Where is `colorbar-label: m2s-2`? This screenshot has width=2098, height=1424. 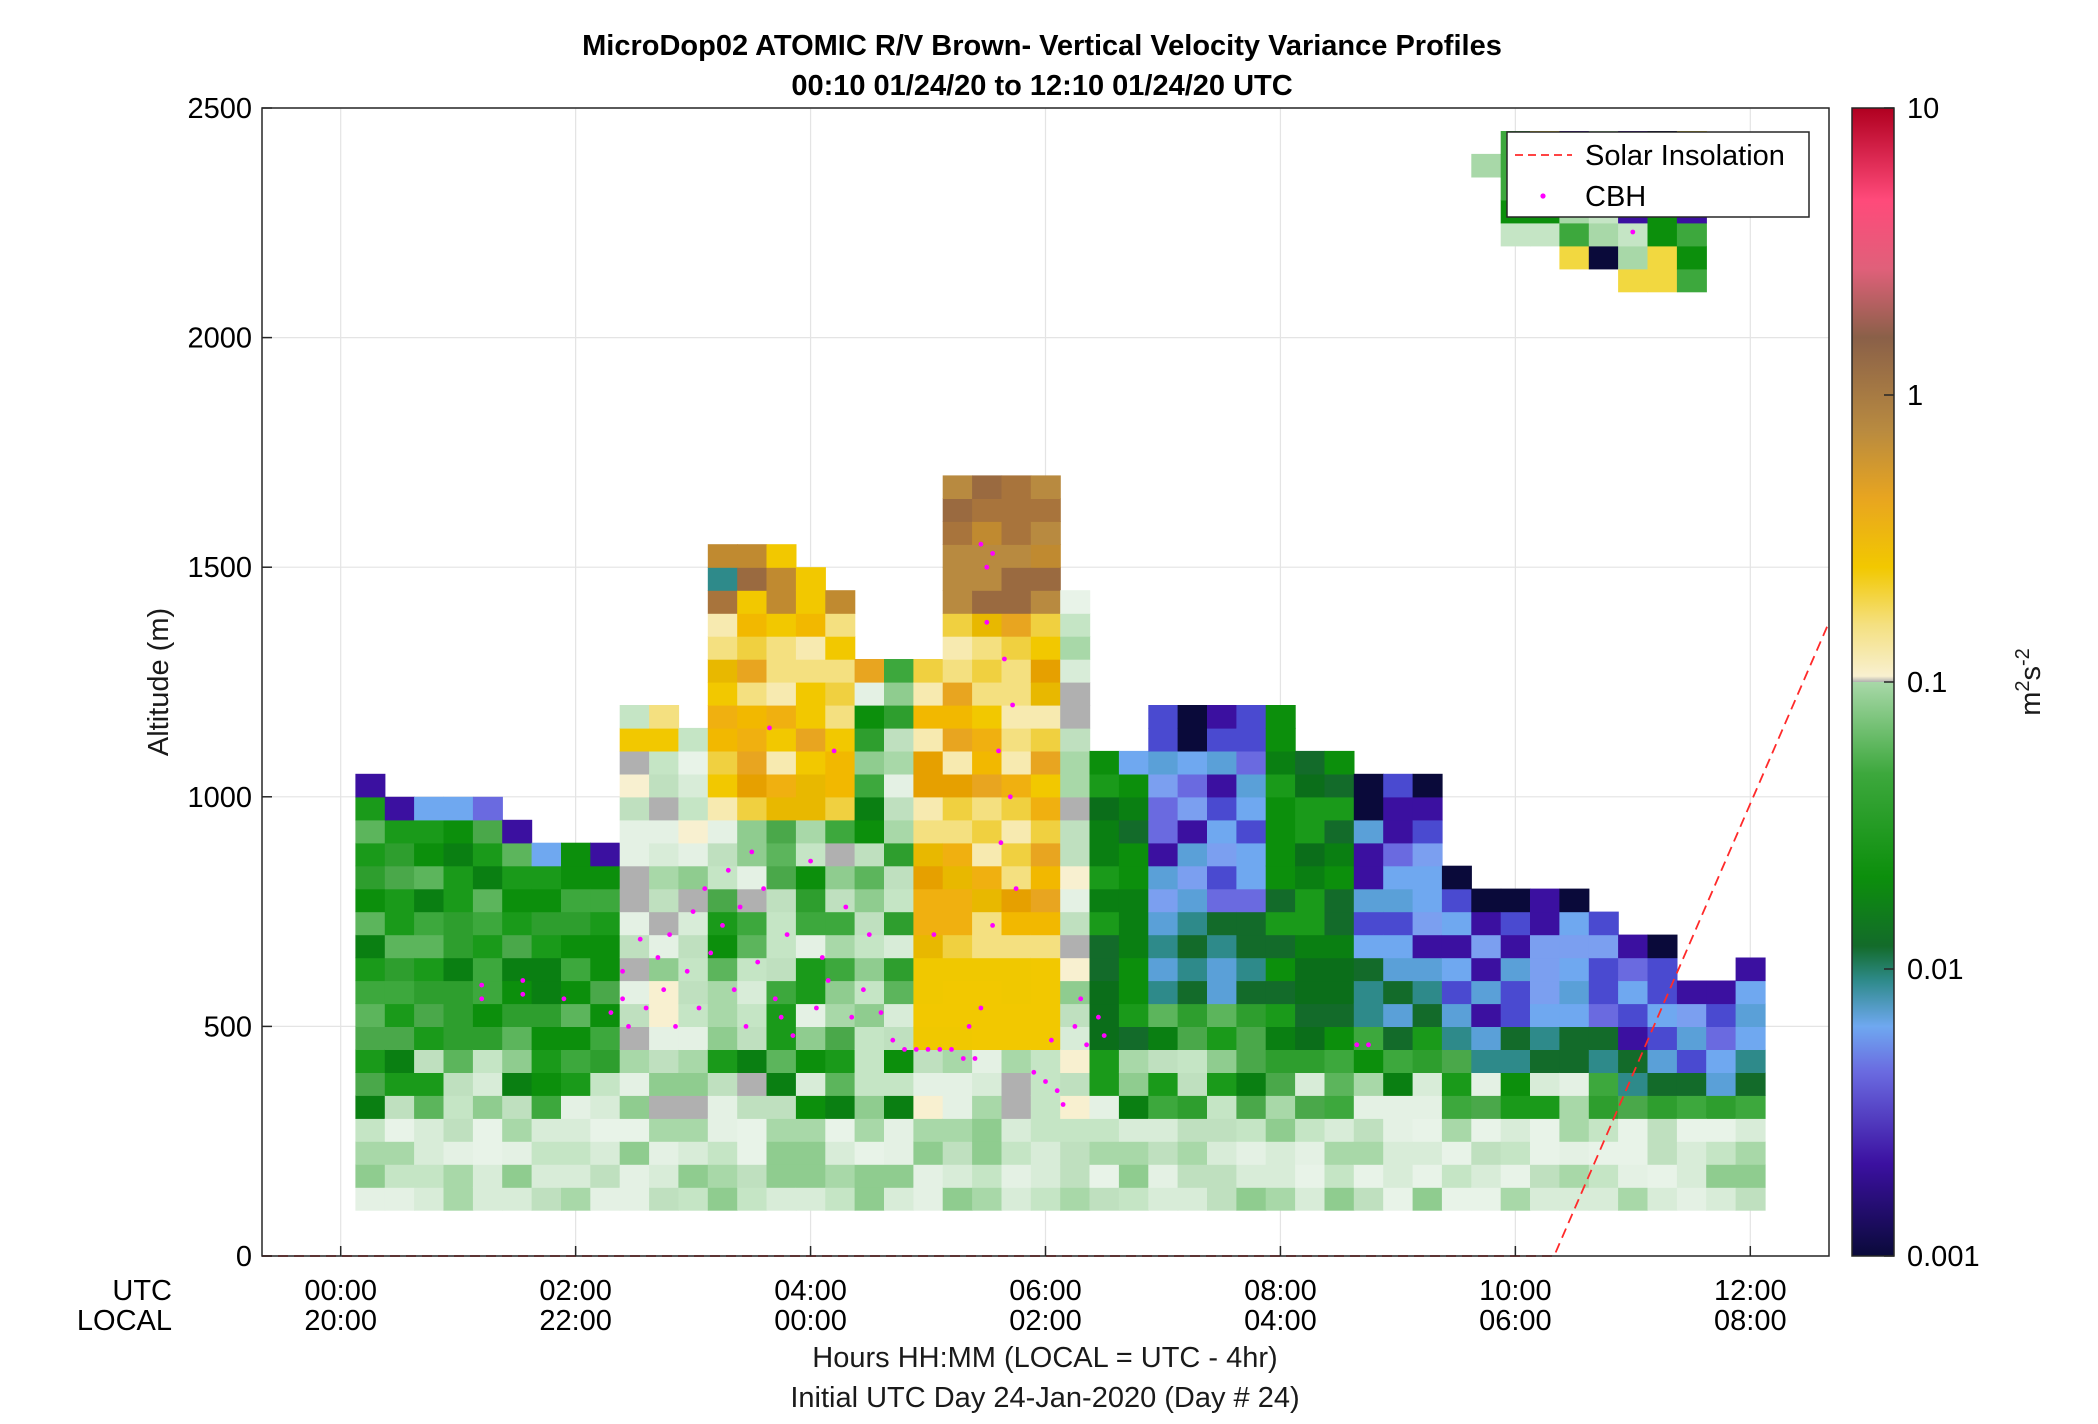
colorbar-label: m2s-2 is located at coordinates (2029, 682).